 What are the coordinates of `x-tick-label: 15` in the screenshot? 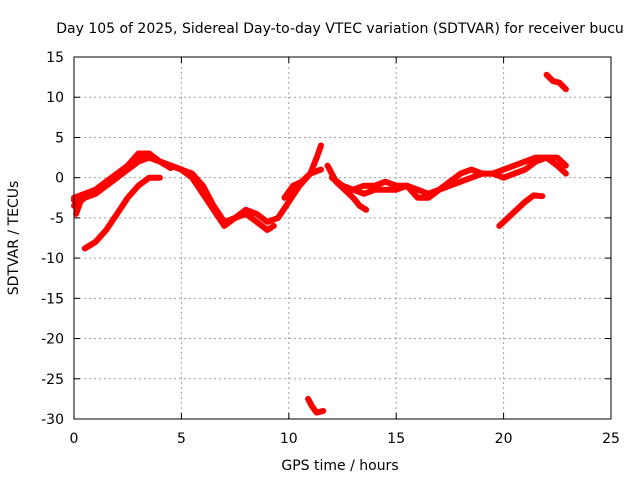 It's located at (396, 439).